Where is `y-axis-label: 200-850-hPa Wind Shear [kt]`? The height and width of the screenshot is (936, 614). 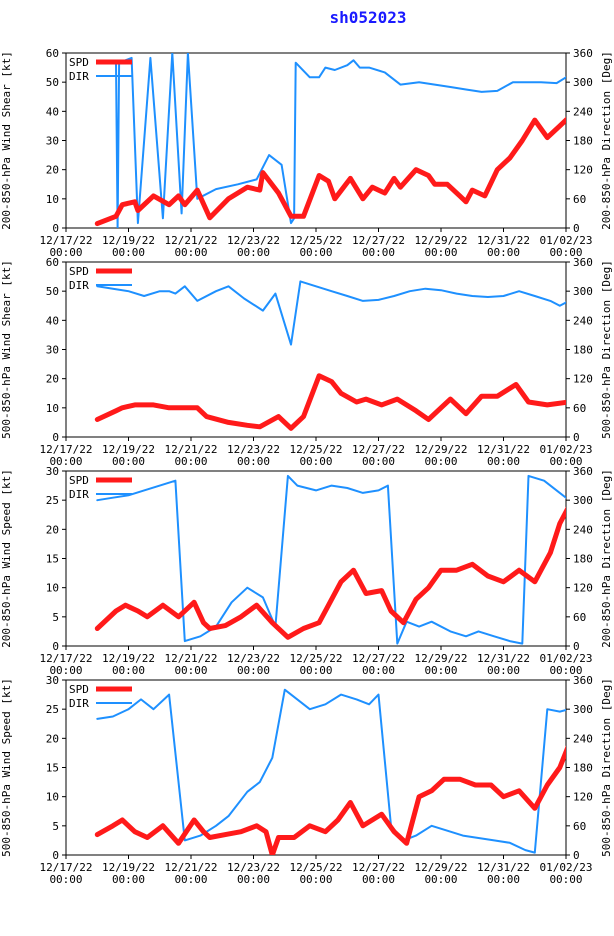
y-axis-label: 200-850-hPa Wind Shear [kt] is located at coordinates (6, 140).